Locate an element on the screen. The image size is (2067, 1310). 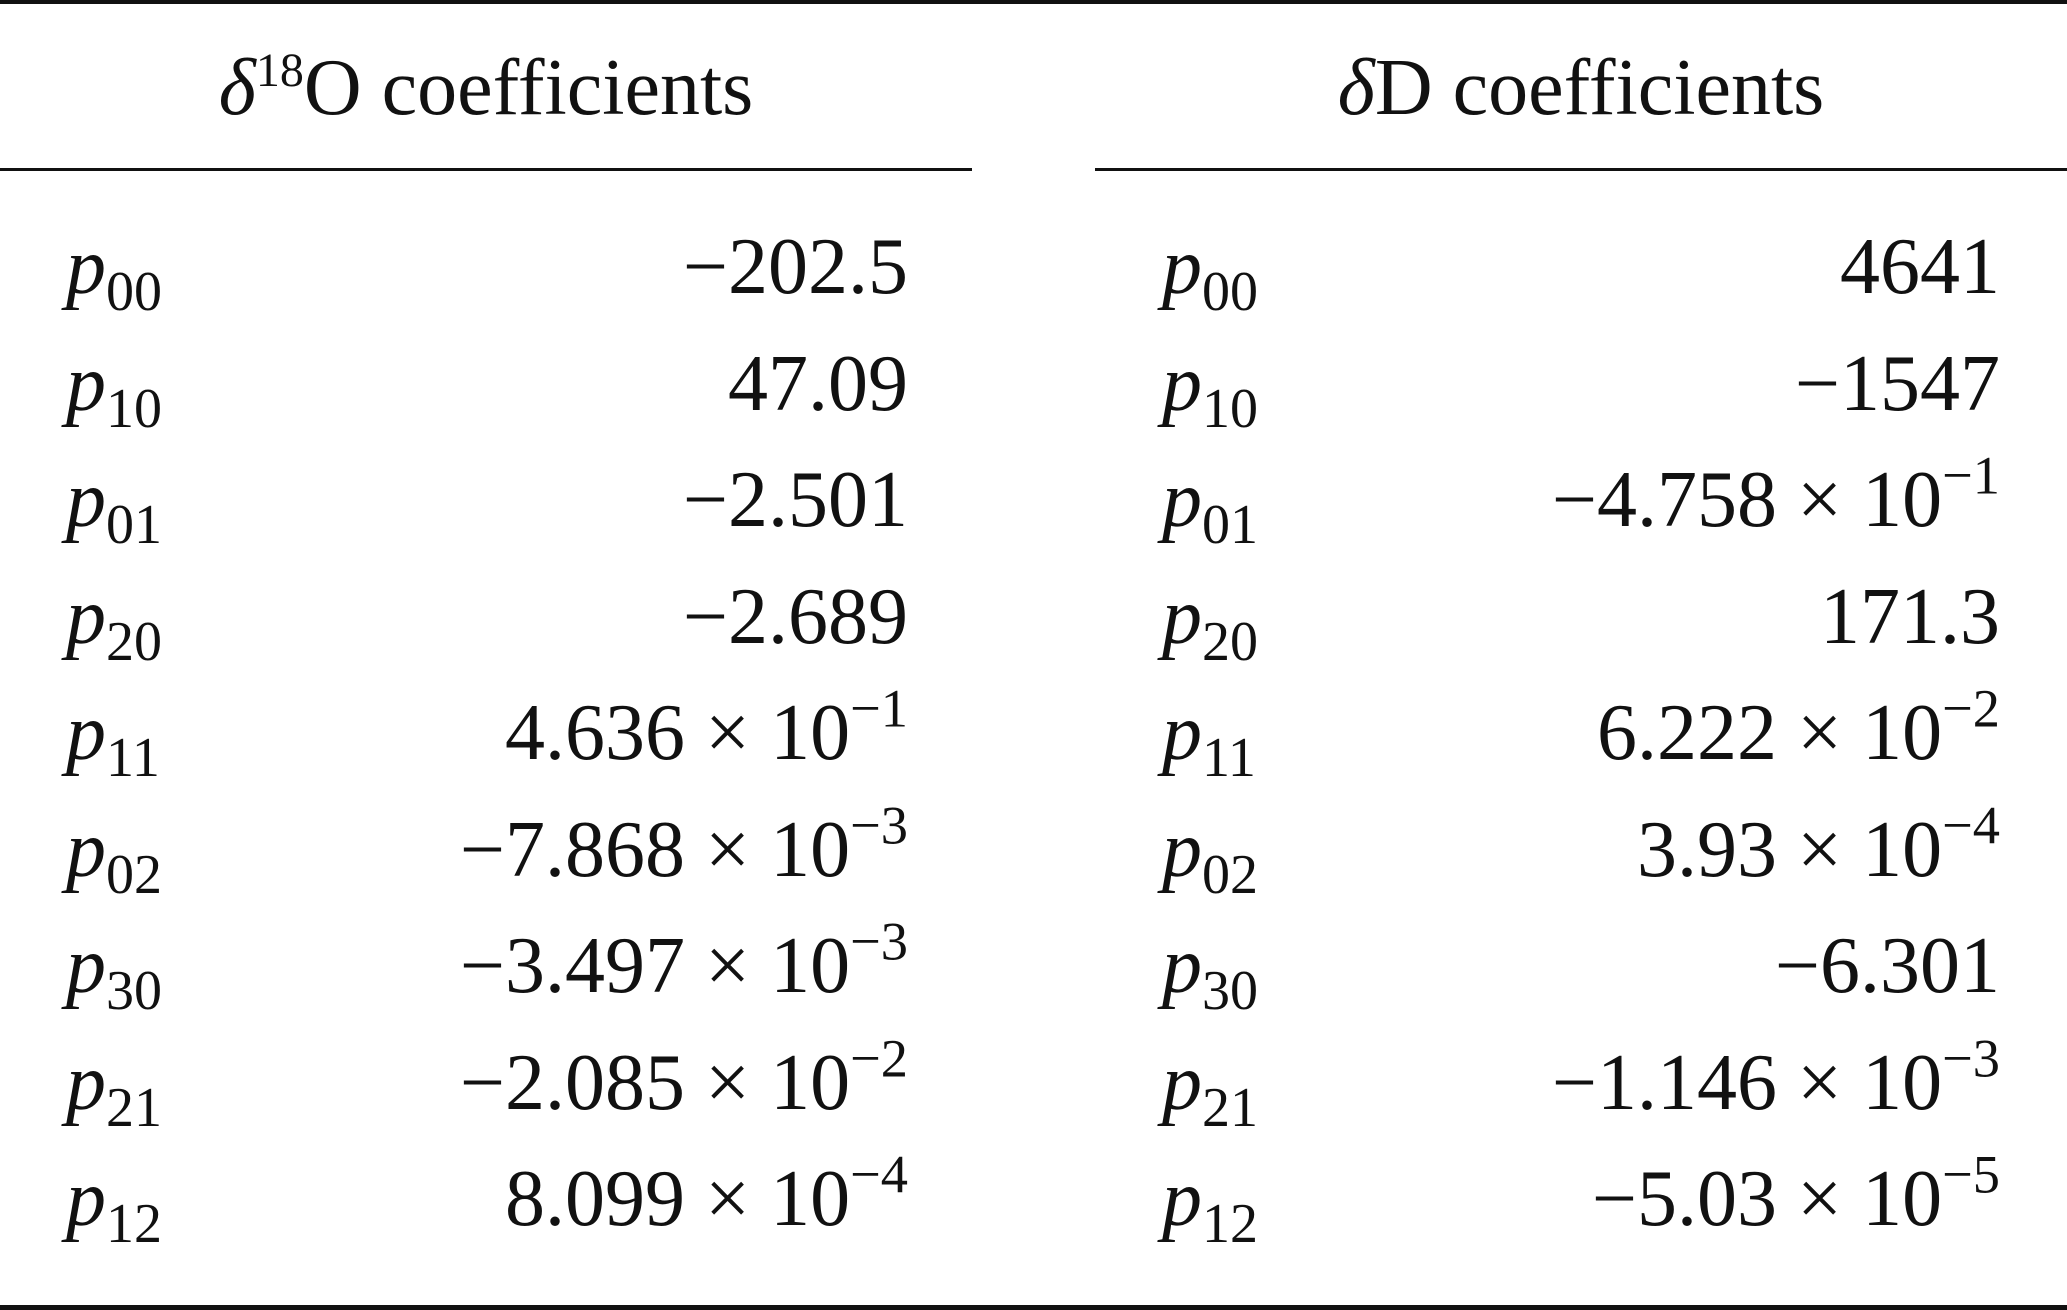
value-mantissa: 6.222 × 10 is located at coordinates (1770, 733).